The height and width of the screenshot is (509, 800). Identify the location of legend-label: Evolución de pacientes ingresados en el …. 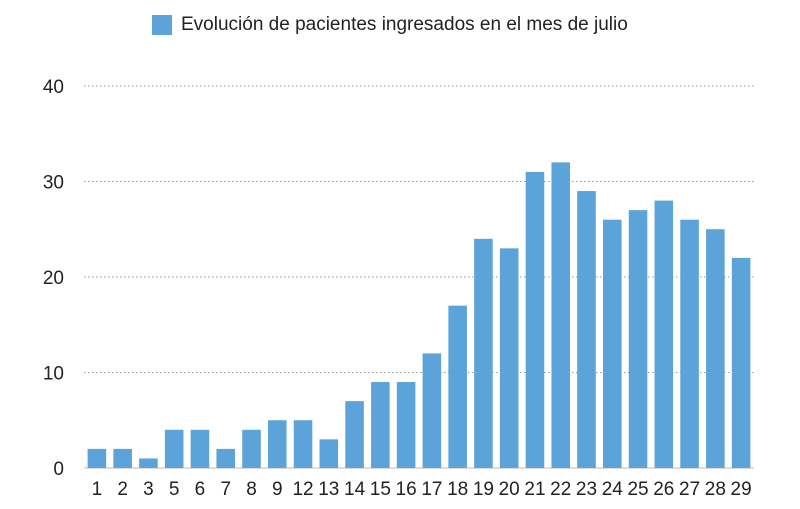
(404, 24).